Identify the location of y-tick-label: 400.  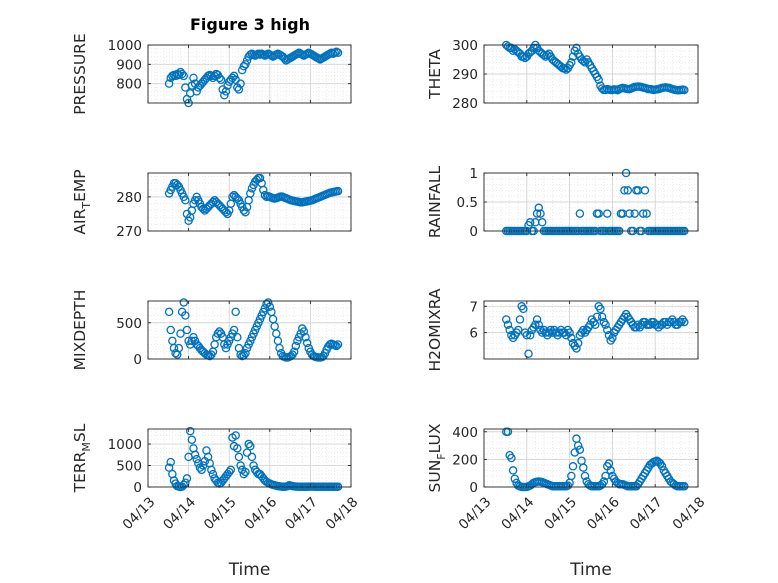
(465, 433).